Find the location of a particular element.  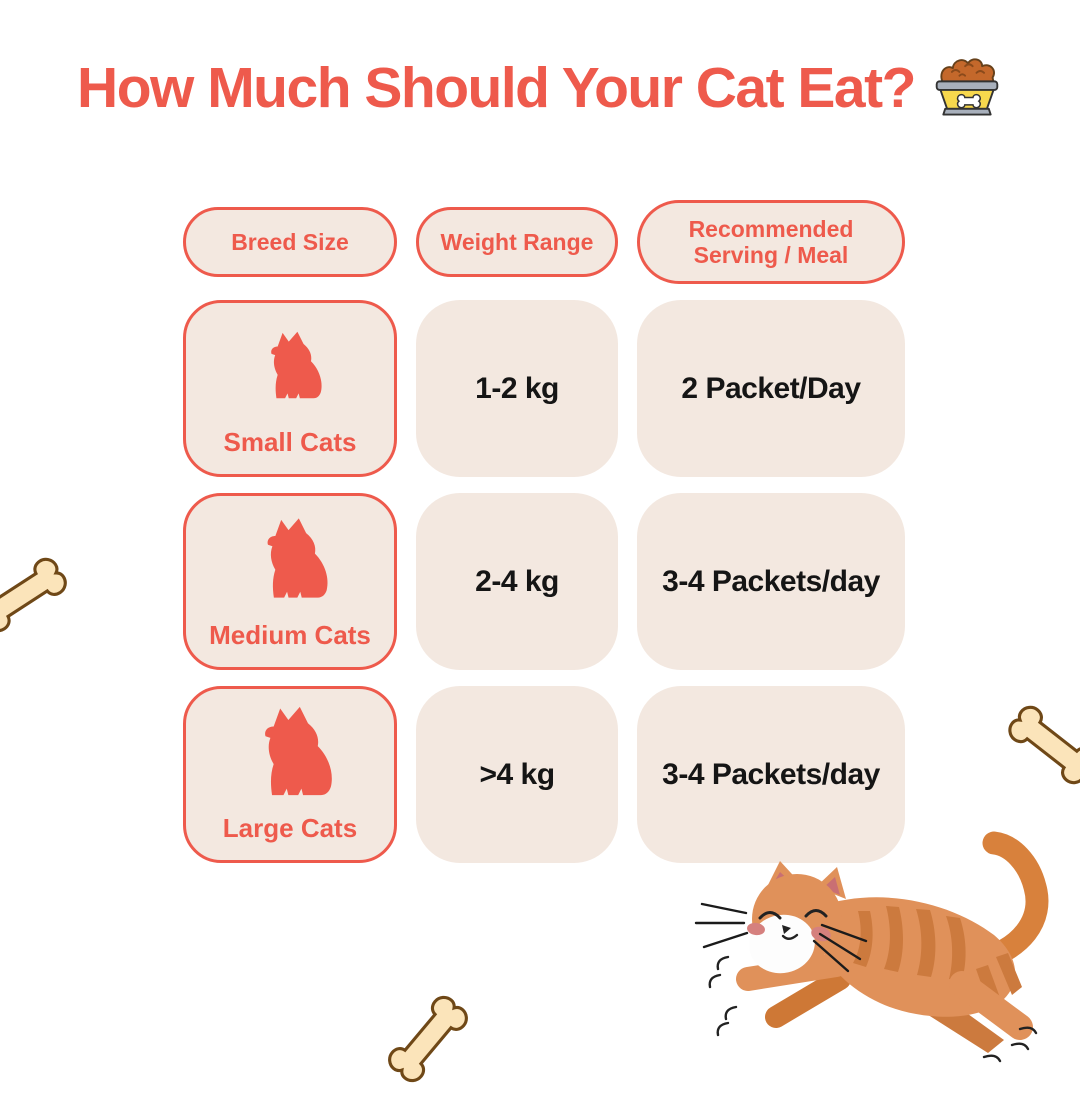

cat-closed-eyes is located at coordinates (793, 914).